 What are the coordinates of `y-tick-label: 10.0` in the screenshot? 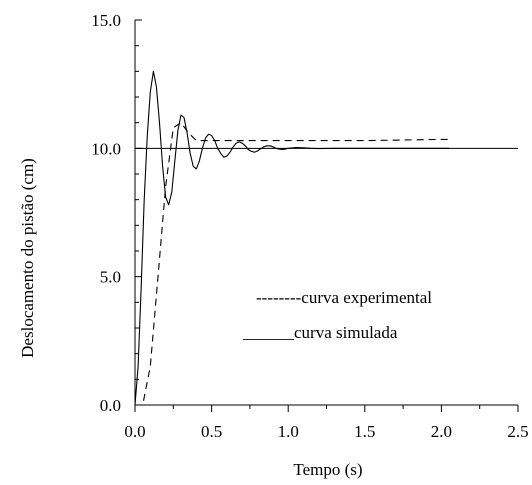 It's located at (106, 148).